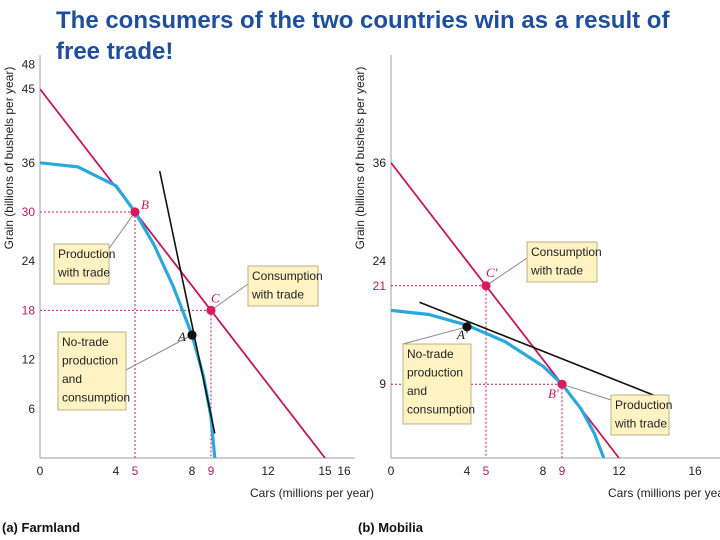 Image resolution: width=720 pixels, height=540 pixels. What do you see at coordinates (41, 527) in the screenshot?
I see `panel-label: (a) Farmland` at bounding box center [41, 527].